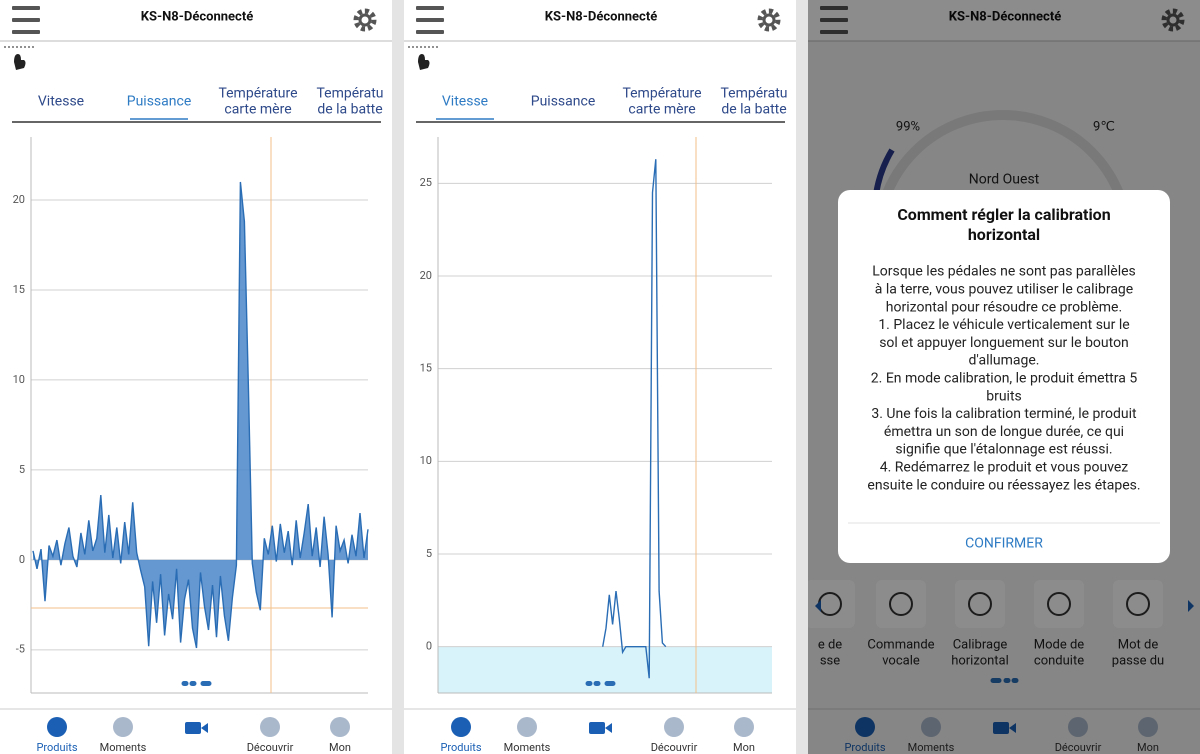  I want to click on dialog-body: sol et appuyer longuement sur le bouton, so click(1004, 343).